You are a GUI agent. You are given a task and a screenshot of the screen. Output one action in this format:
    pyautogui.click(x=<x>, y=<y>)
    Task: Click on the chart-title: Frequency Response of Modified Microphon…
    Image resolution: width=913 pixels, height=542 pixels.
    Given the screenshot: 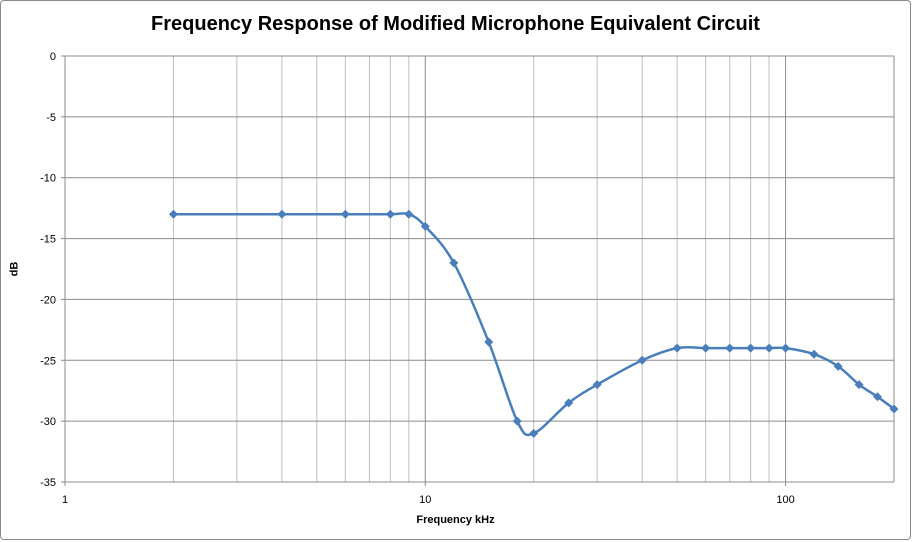 What is the action you would take?
    pyautogui.click(x=455, y=24)
    